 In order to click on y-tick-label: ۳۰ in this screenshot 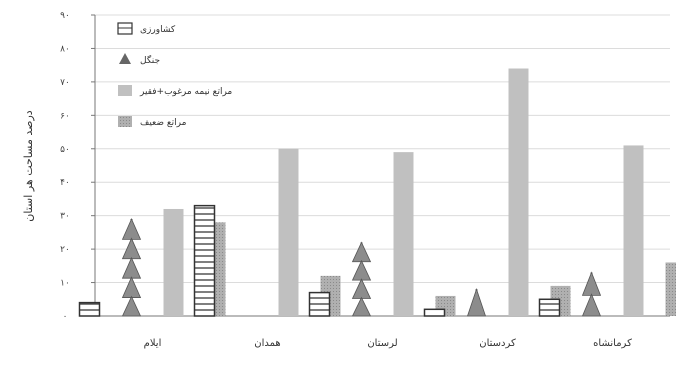, I will do `click(65, 217)`.